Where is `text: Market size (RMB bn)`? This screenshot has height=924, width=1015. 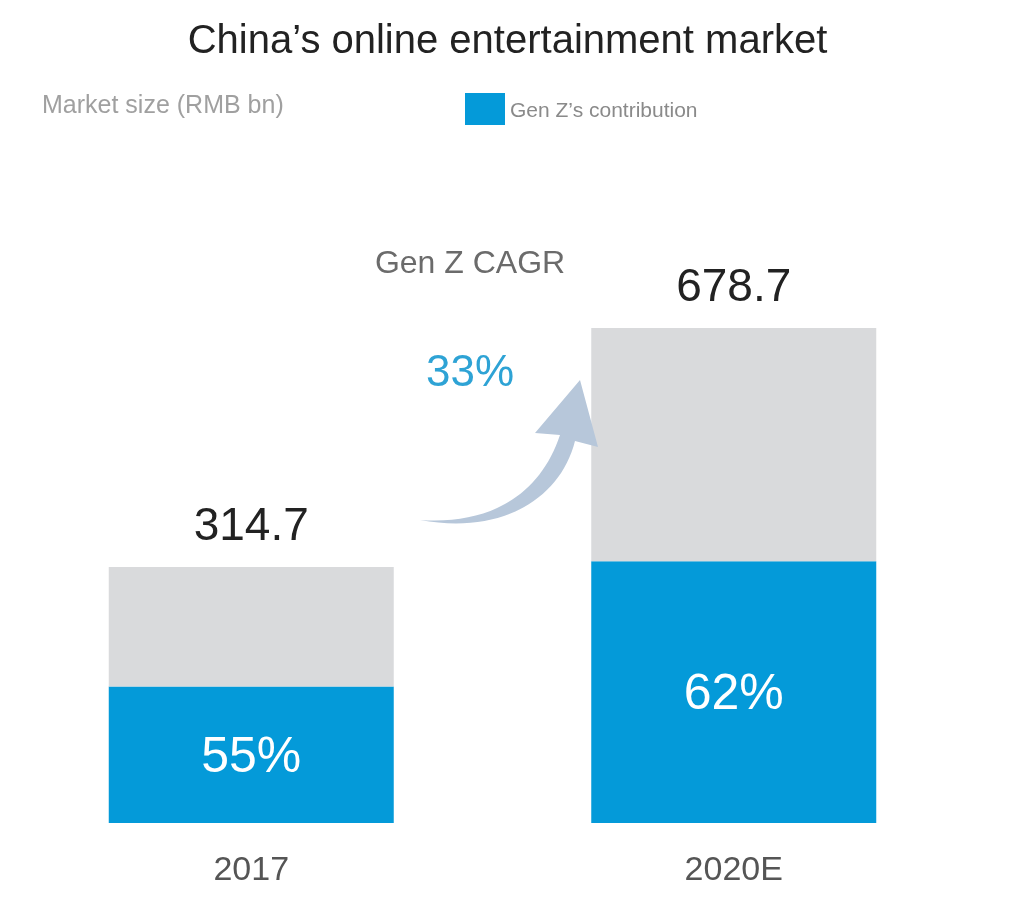 text: Market size (RMB bn) is located at coordinates (163, 104).